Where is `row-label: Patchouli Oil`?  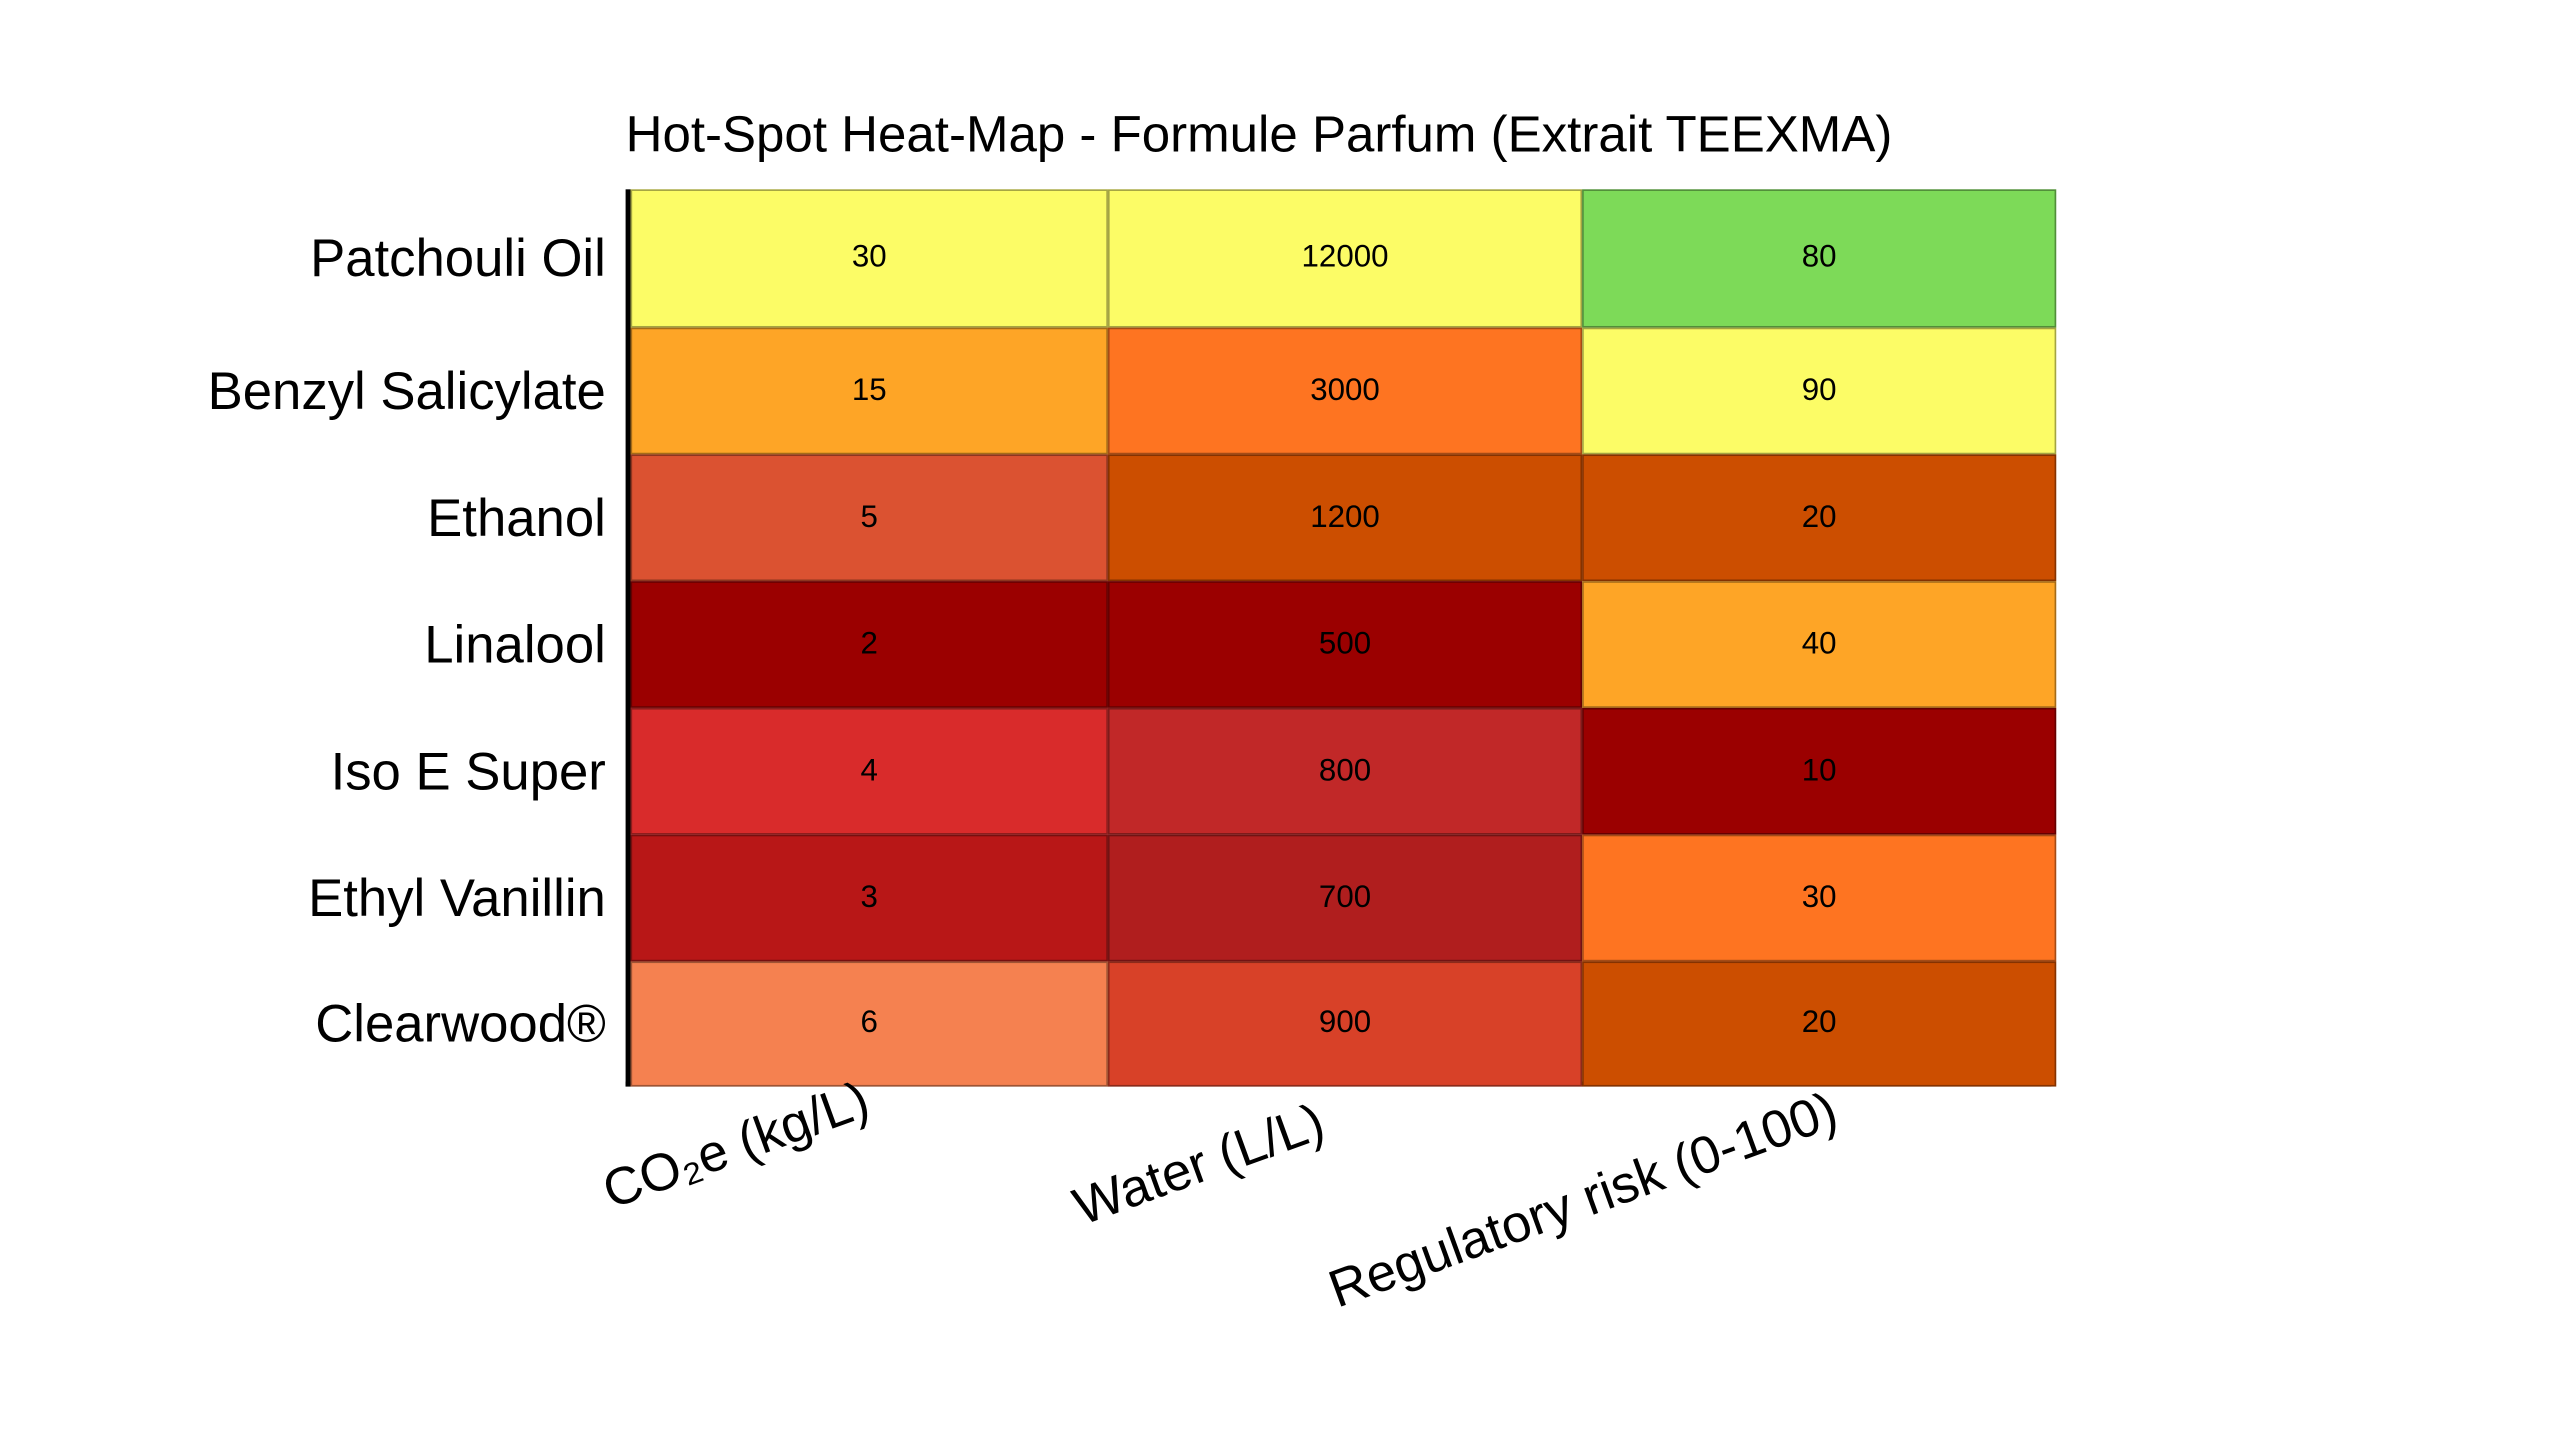 row-label: Patchouli Oil is located at coordinates (458, 258).